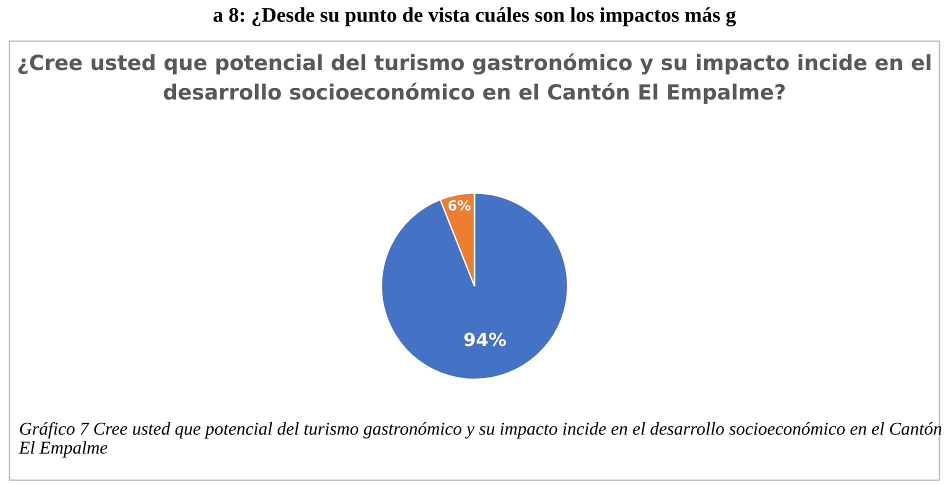  I want to click on chart-title: ¿Cree usted que potencial del turismo gastronómico y su impacto incide en el desarrollo socioeconómico en el Cantón El Empalme?, so click(474, 78).